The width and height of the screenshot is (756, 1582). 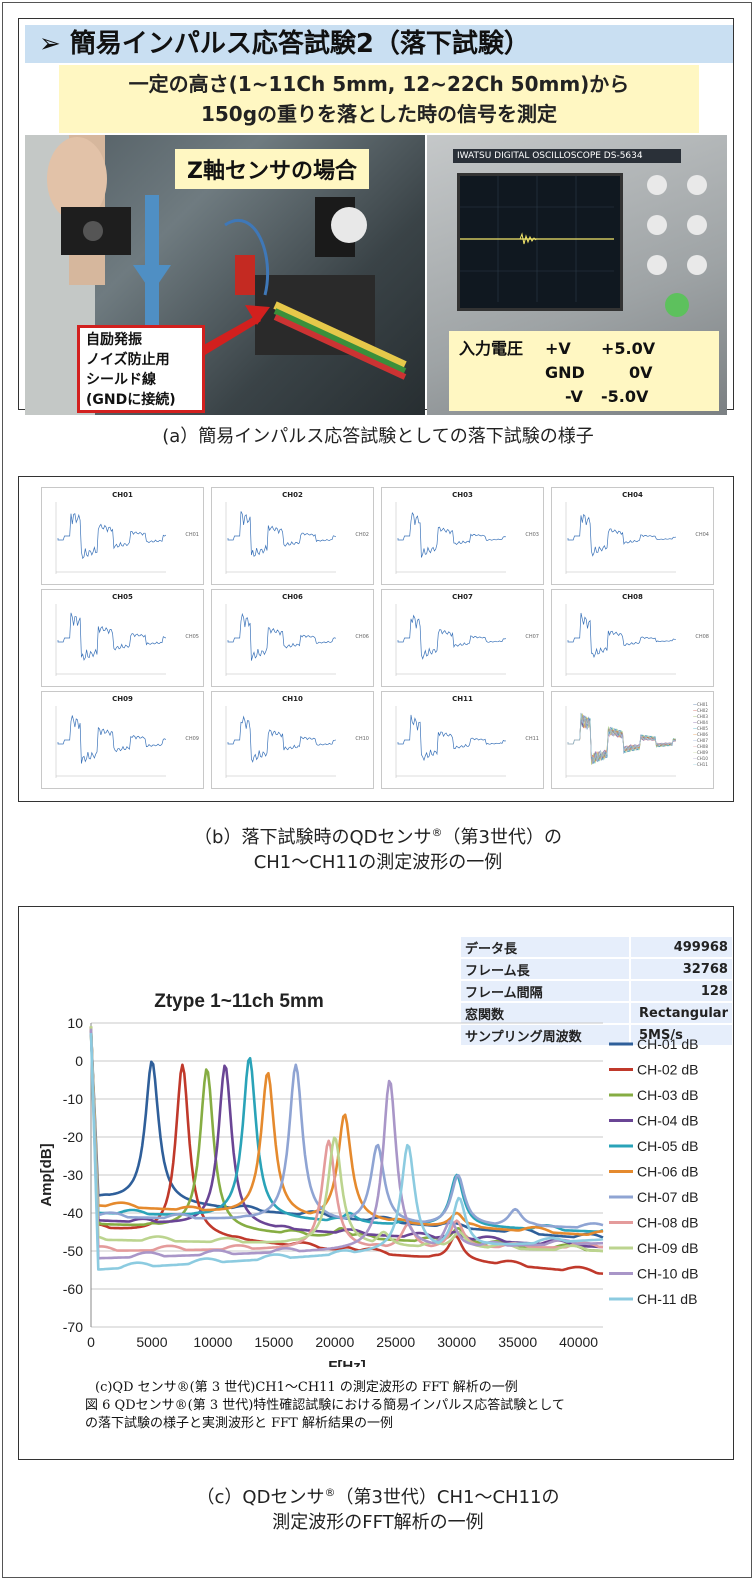 I want to click on combined-legend-item: —CH11, so click(x=700, y=764).